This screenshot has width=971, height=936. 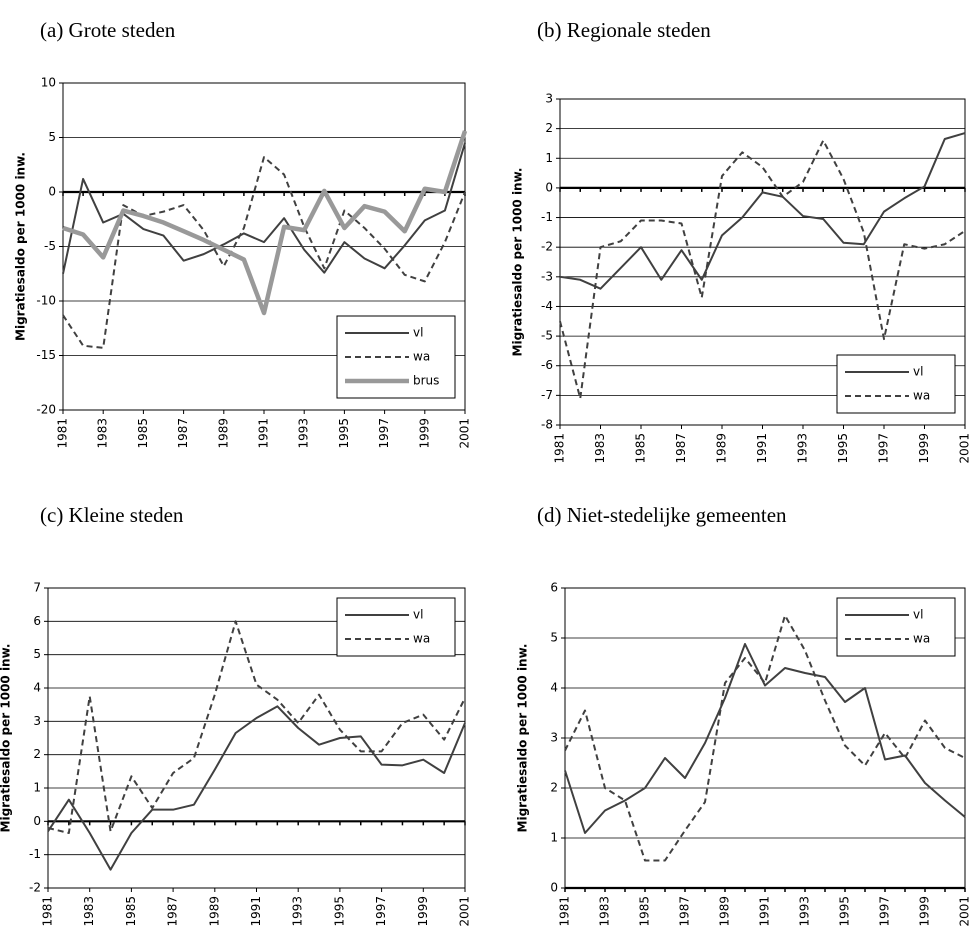 What do you see at coordinates (48, 83) in the screenshot?
I see `y-tick-label: 10` at bounding box center [48, 83].